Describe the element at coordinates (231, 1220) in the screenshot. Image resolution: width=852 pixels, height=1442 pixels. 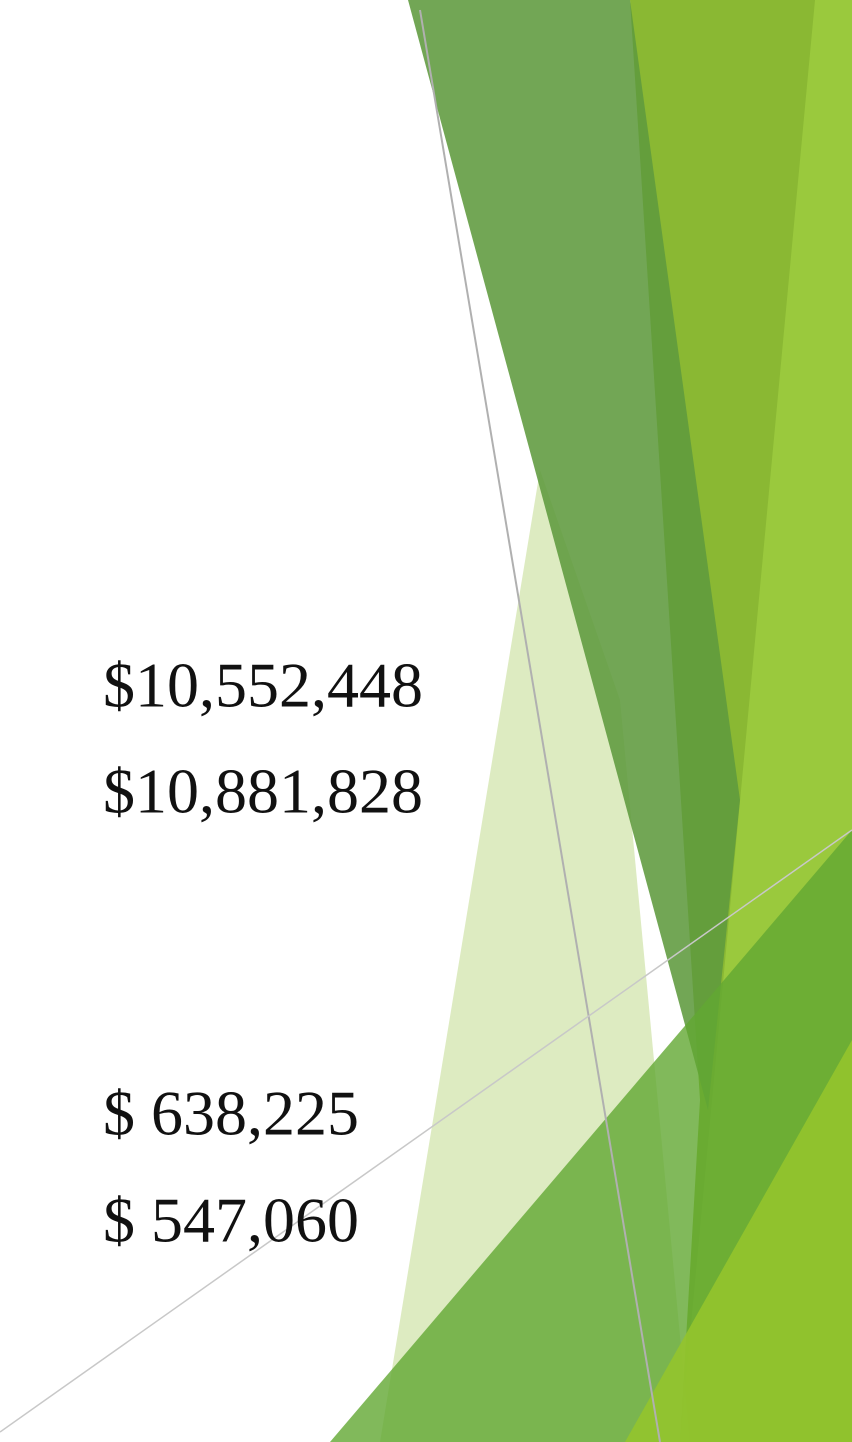
I see `amount: $ 547,060` at that location.